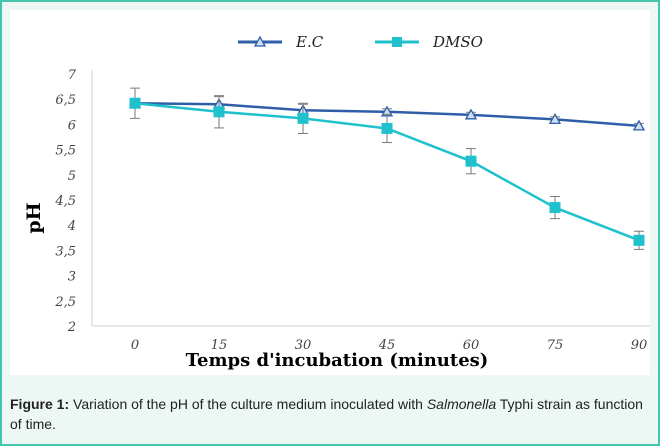 This screenshot has height=446, width=660. What do you see at coordinates (65, 100) in the screenshot?
I see `y-tick-label: 6,5` at bounding box center [65, 100].